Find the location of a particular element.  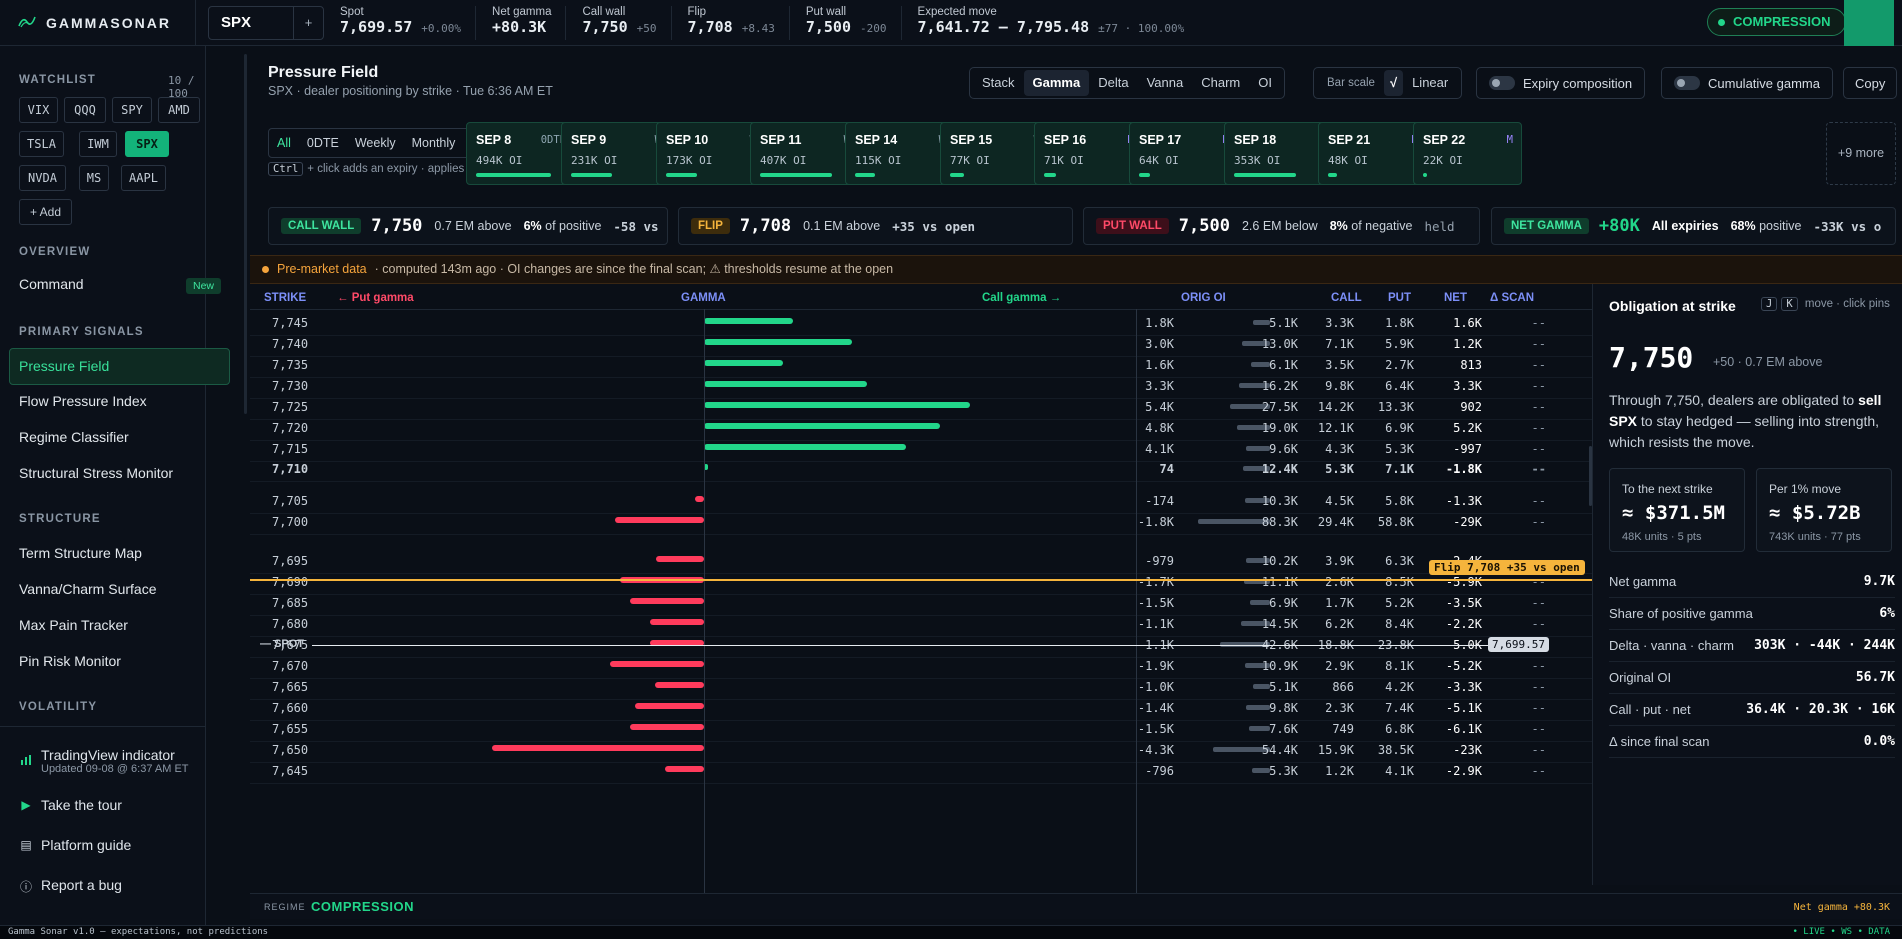

net-cell: -5.2K is located at coordinates (1463, 666).